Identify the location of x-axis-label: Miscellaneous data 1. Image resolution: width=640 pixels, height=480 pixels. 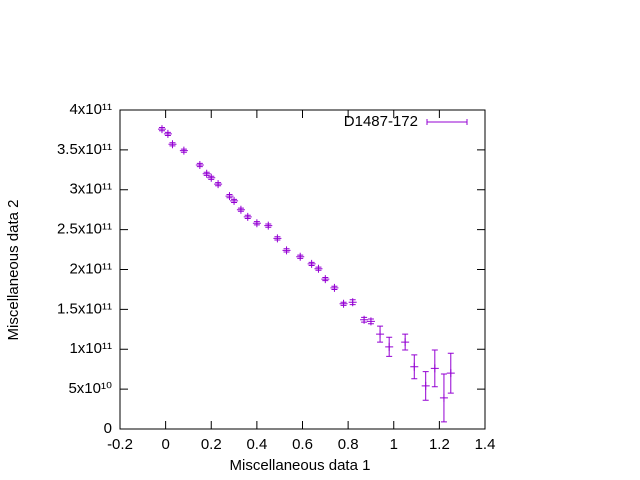
(300, 465).